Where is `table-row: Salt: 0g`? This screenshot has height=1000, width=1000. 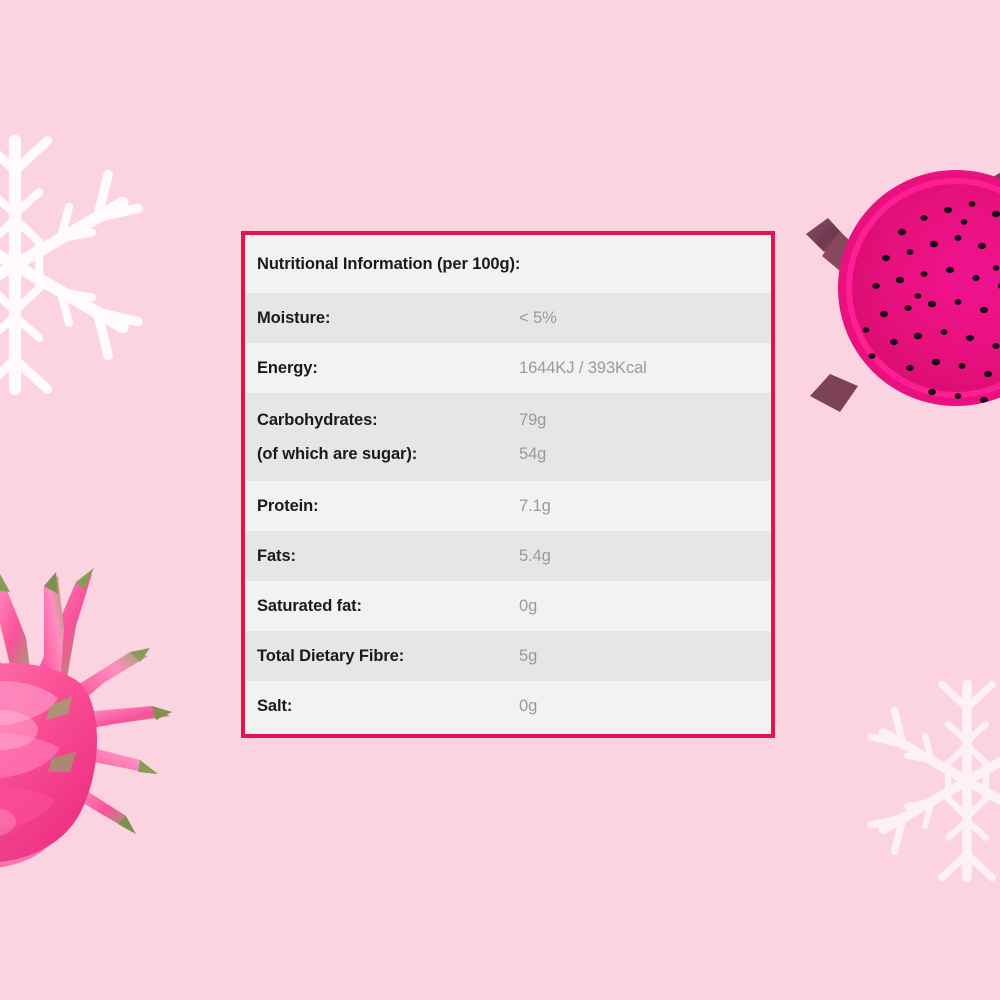 table-row: Salt: 0g is located at coordinates (508, 706).